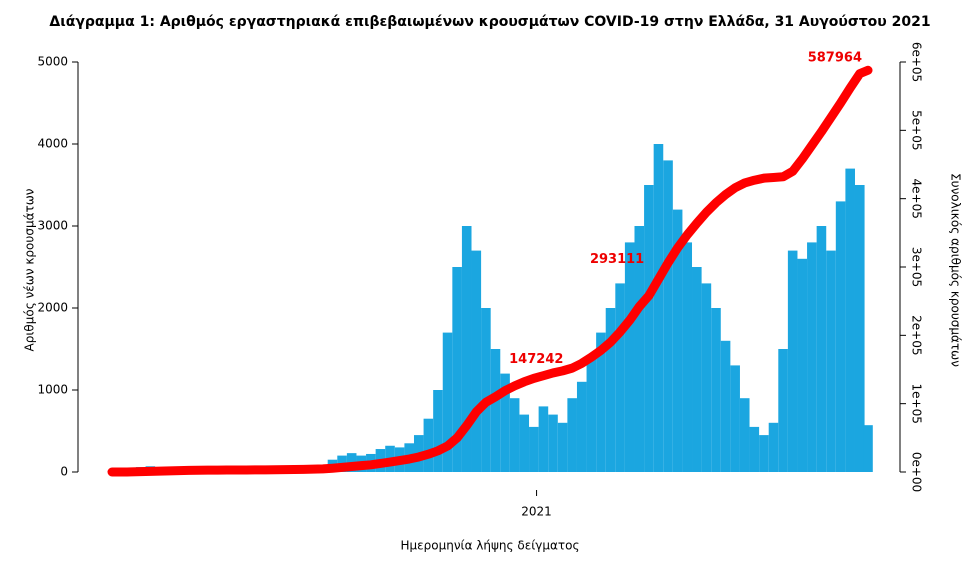 This screenshot has height=565, width=979. Describe the element at coordinates (52, 308) in the screenshot. I see `y-tick-label: 2000` at that location.